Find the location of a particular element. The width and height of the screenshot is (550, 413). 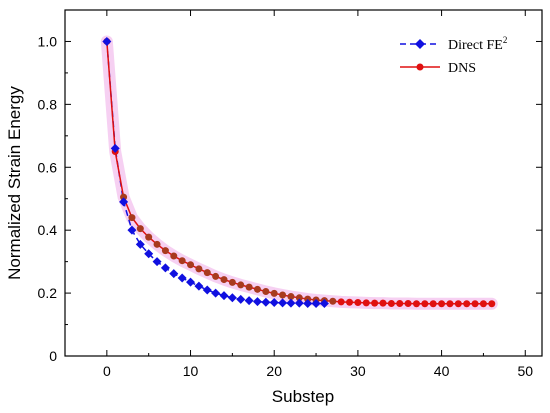

y-tick-label: 1.0 is located at coordinates (48, 41).